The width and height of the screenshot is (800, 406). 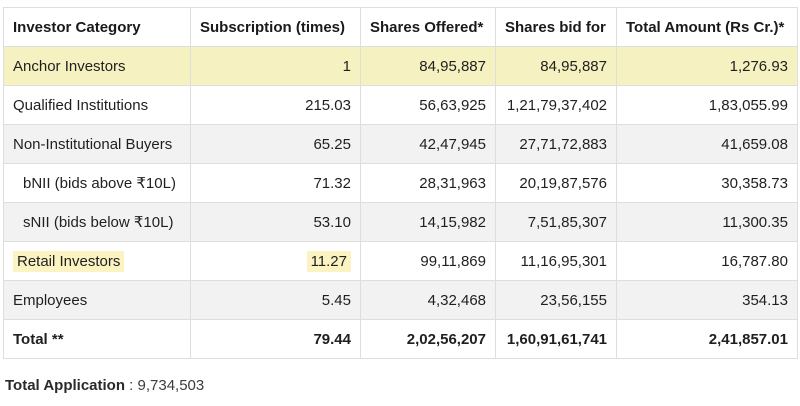 I want to click on header-shares-offered: Shares Offered*, so click(x=428, y=27).